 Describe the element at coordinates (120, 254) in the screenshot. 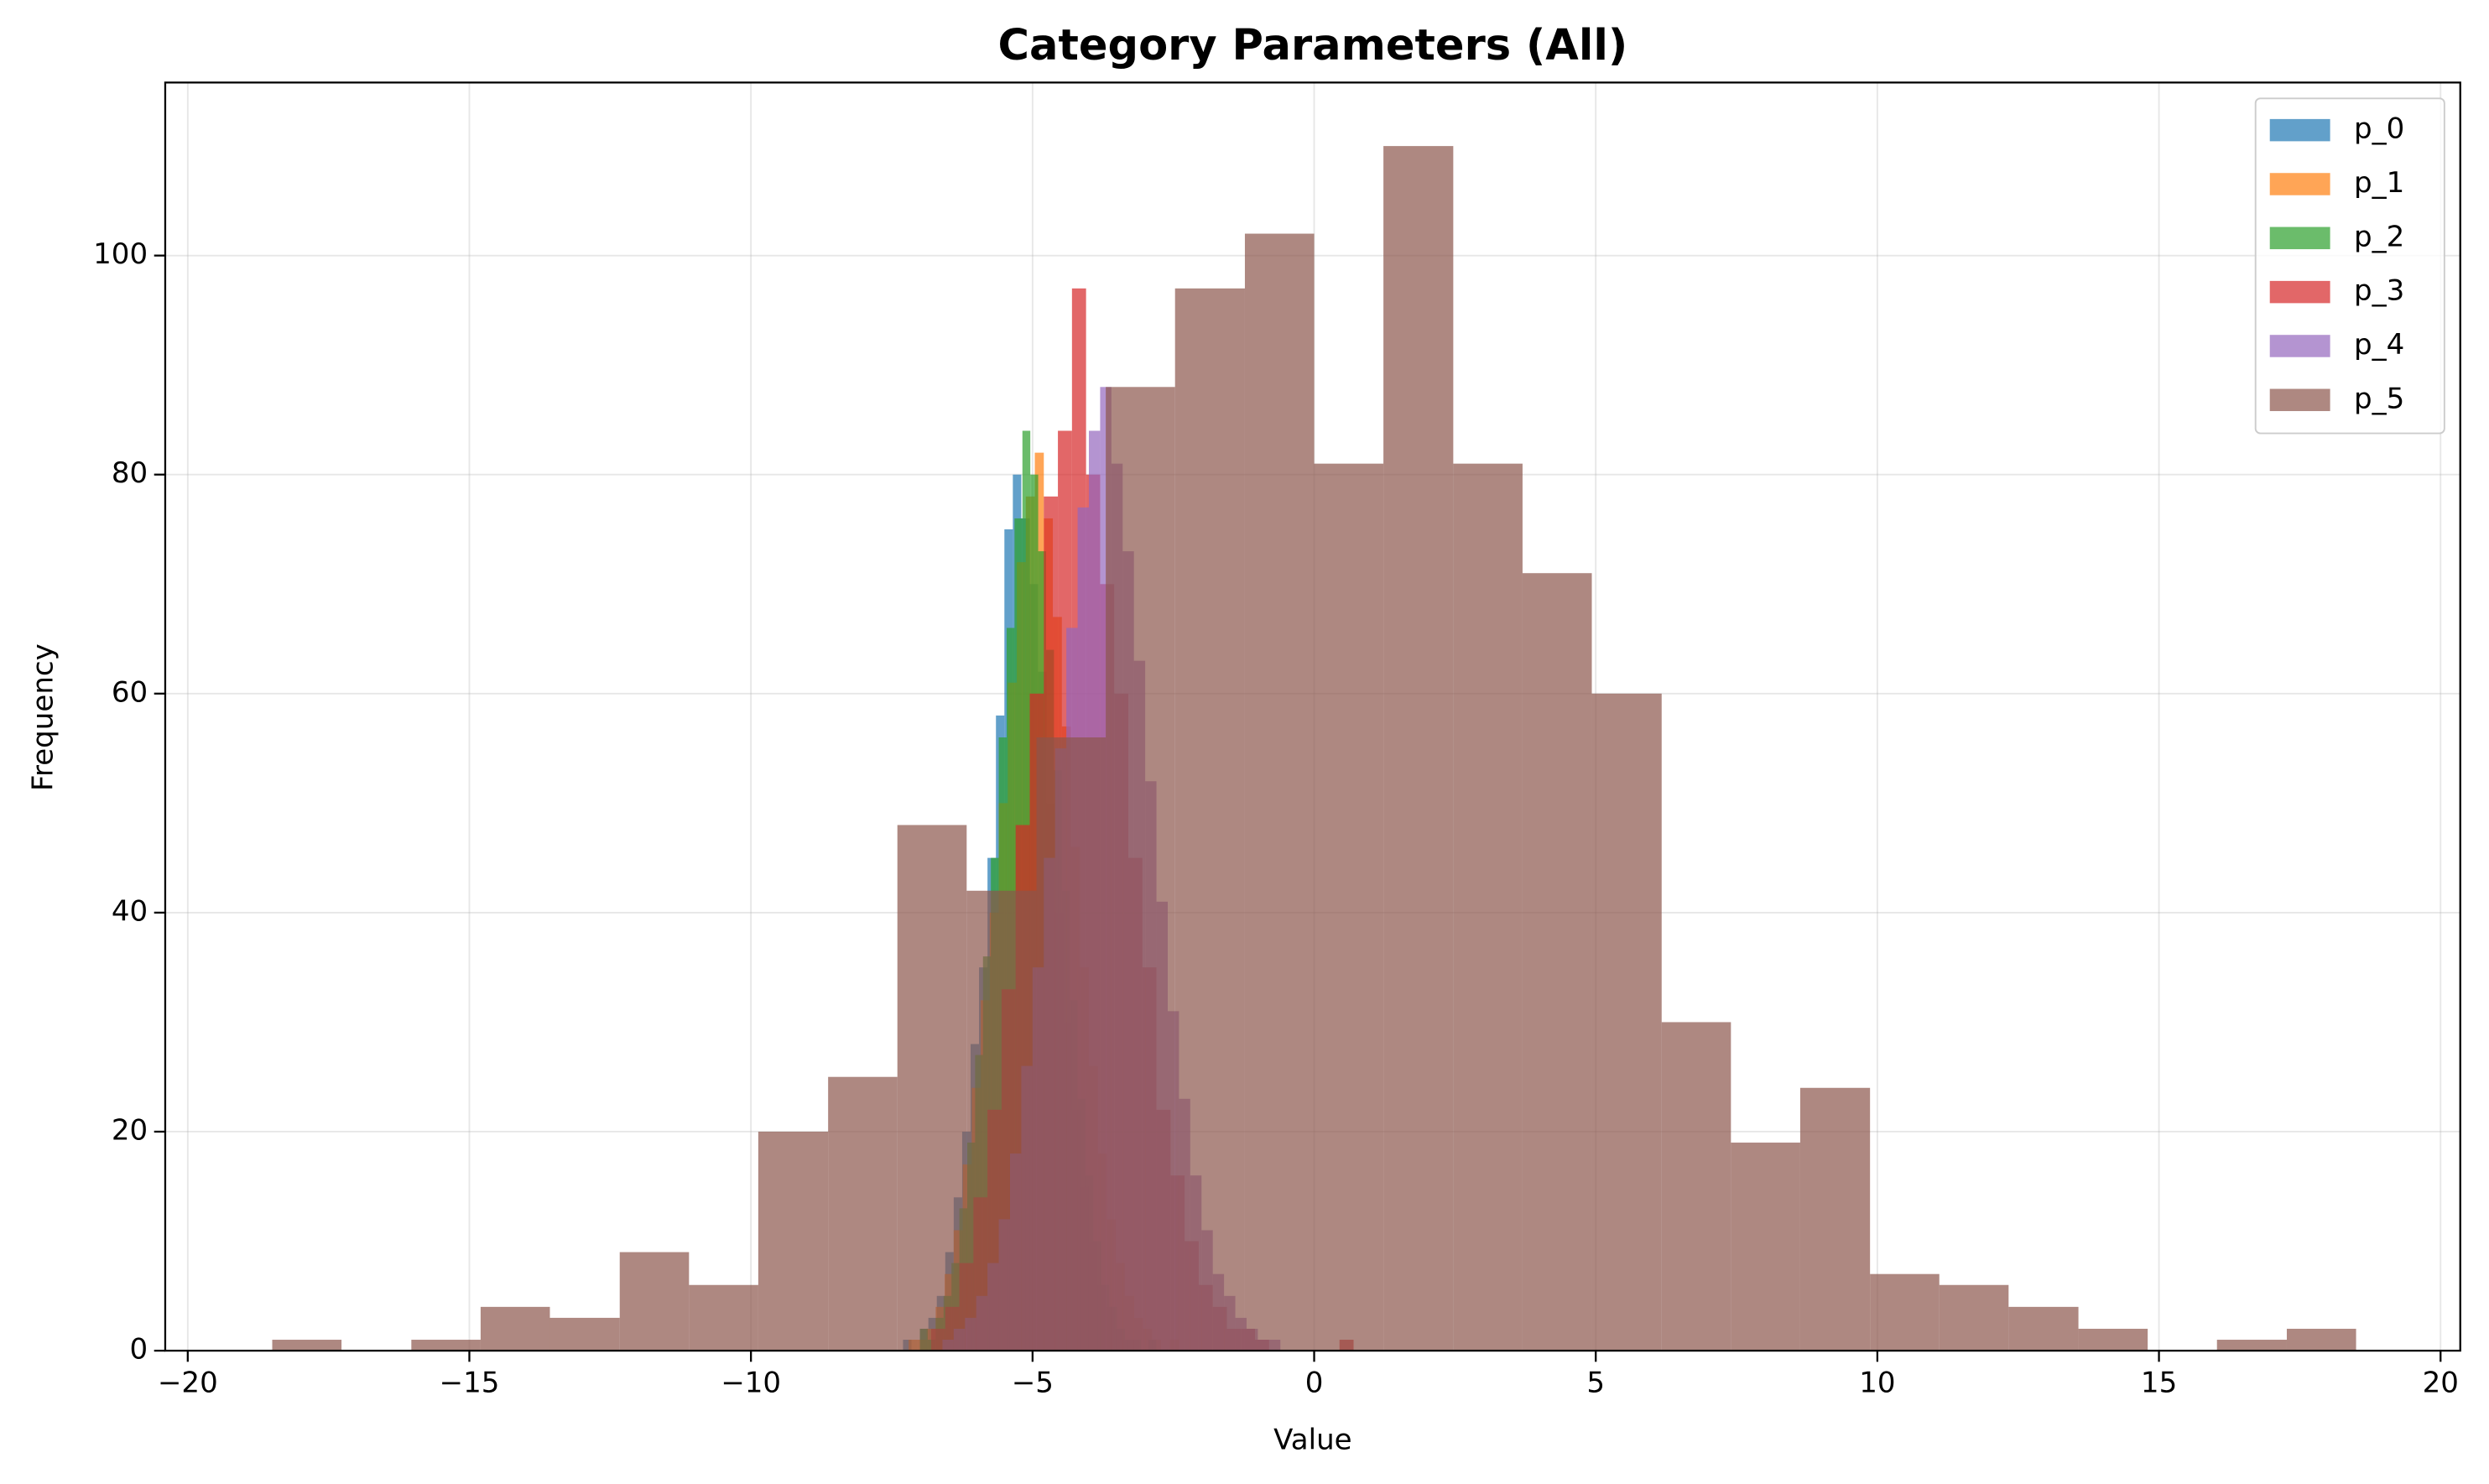

I see `y-tick-label: 100` at that location.